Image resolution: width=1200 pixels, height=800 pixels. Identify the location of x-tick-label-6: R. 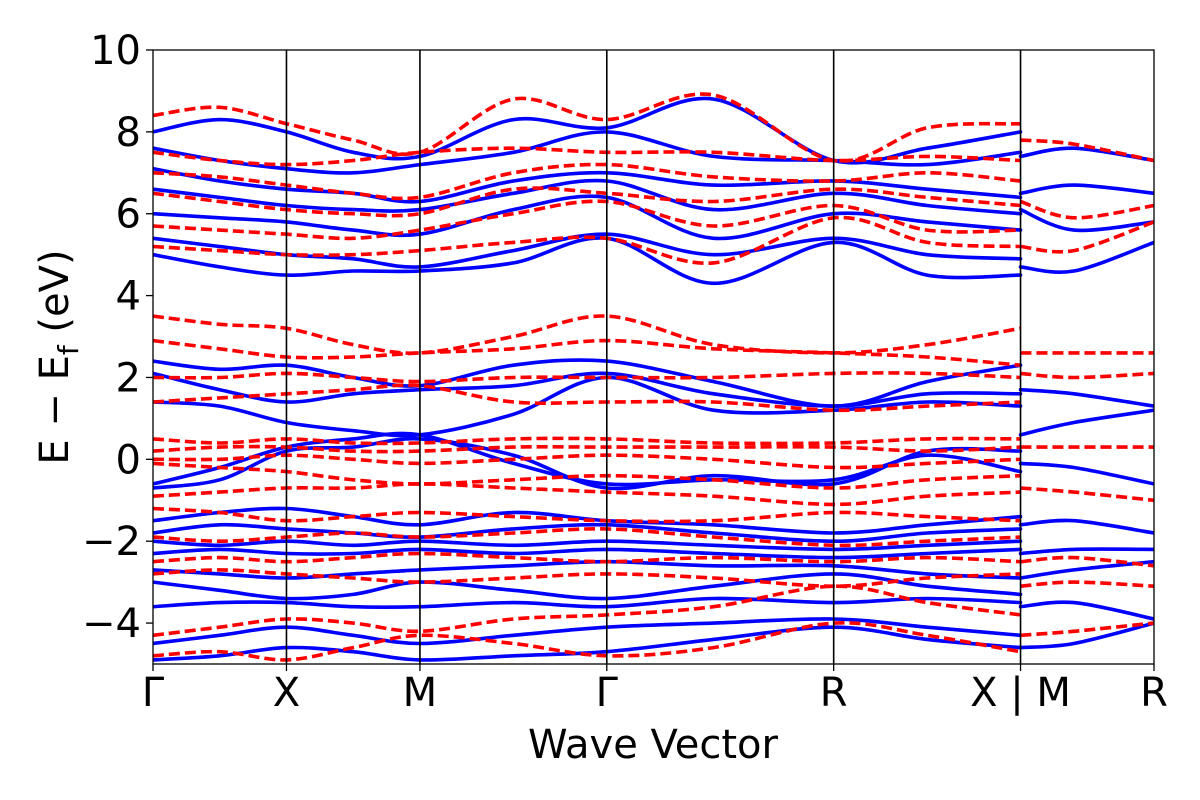
(1154, 693).